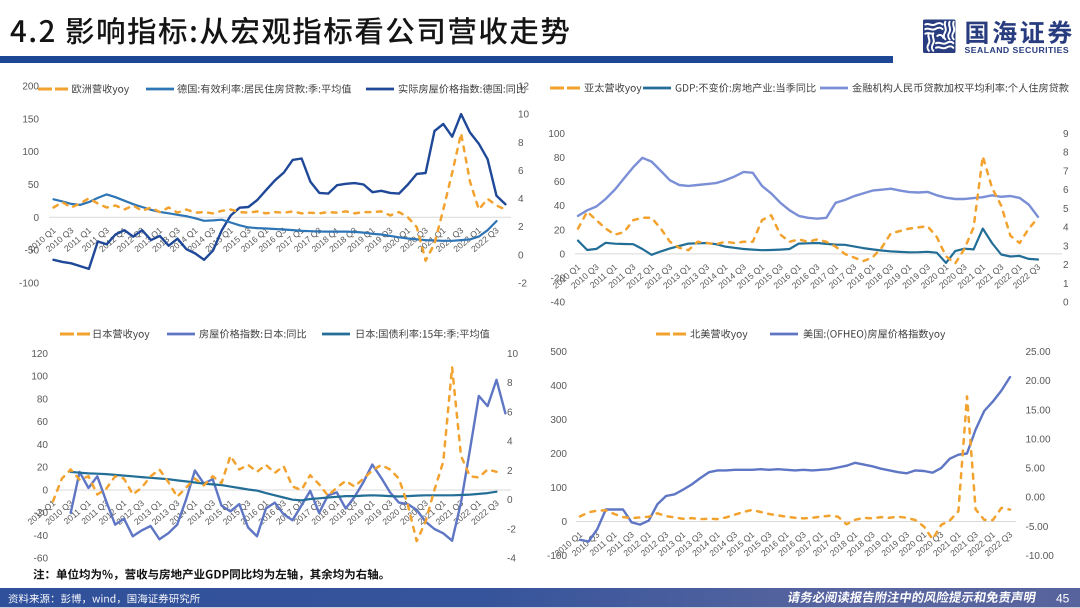 The height and width of the screenshot is (608, 1080). Describe the element at coordinates (511, 559) in the screenshot. I see `svg-text: -4` at that location.